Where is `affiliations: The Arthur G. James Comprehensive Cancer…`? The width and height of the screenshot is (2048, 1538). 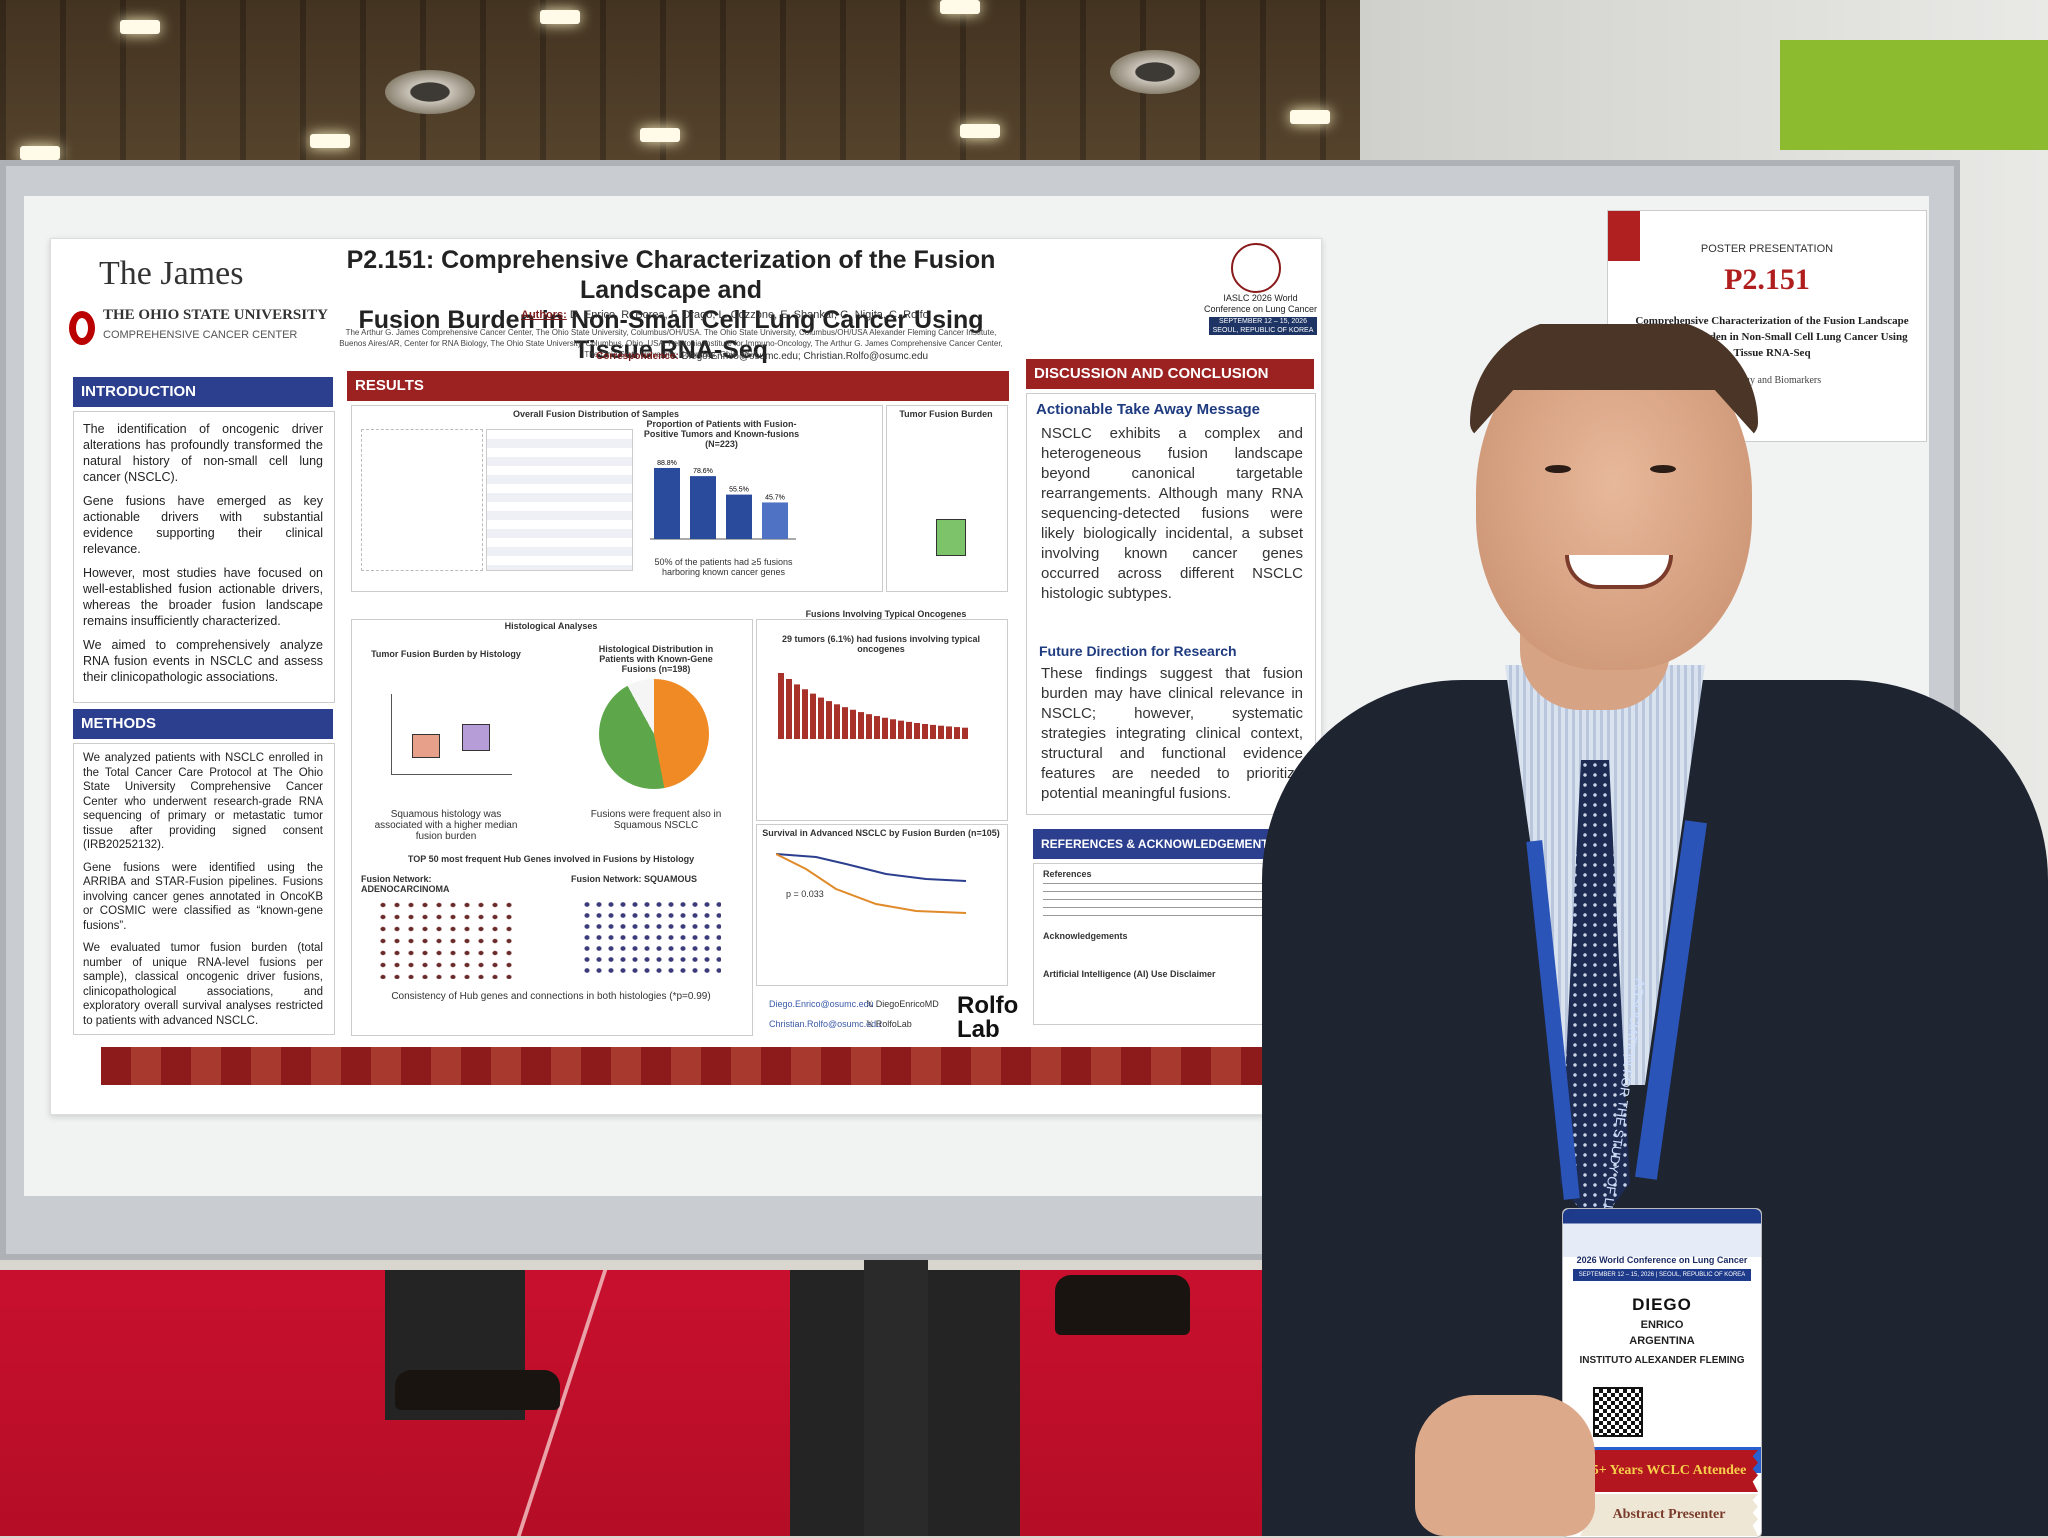 affiliations: The Arthur G. James Comprehensive Cancer… is located at coordinates (671, 343).